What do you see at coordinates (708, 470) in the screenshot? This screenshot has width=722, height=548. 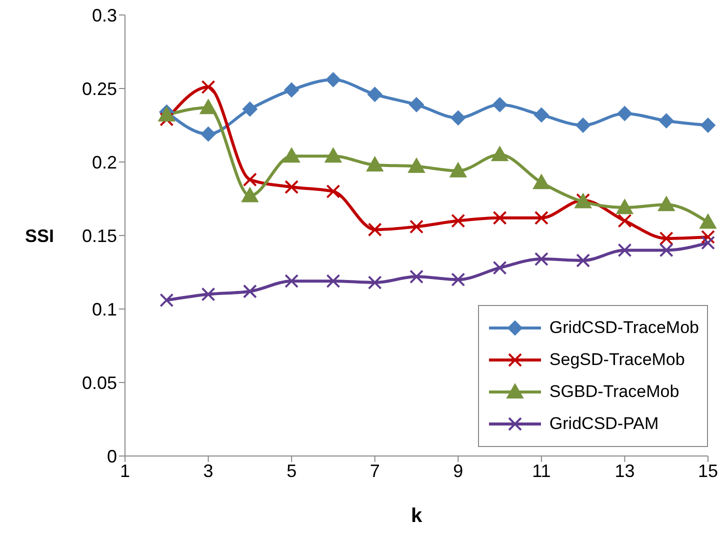 I see `x-tick-label: 15` at bounding box center [708, 470].